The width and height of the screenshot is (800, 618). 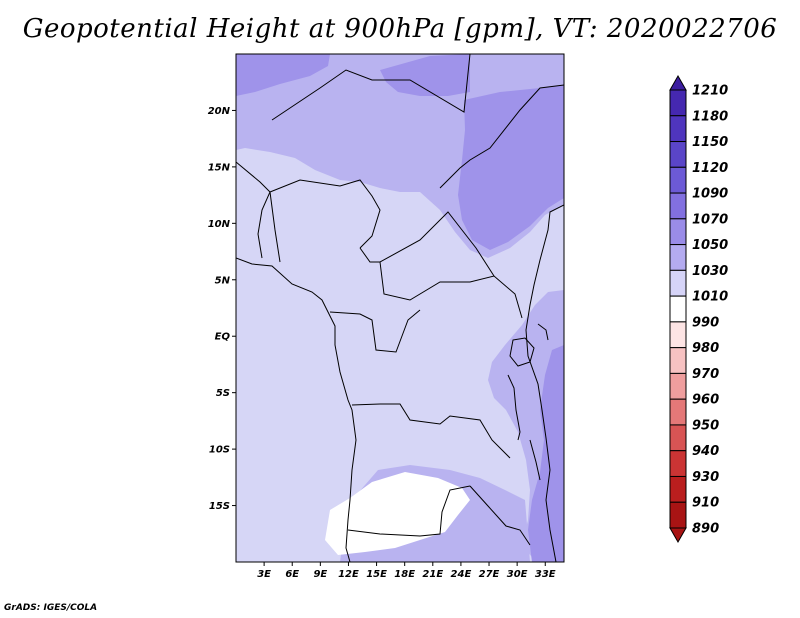 I want to click on colorbar-label: 1050, so click(x=710, y=245).